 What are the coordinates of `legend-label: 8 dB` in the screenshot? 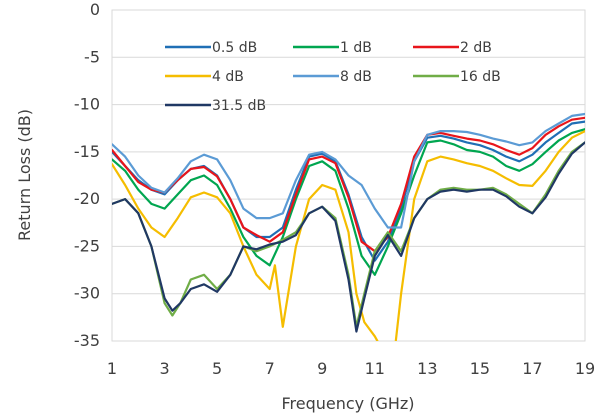 It's located at (356, 77).